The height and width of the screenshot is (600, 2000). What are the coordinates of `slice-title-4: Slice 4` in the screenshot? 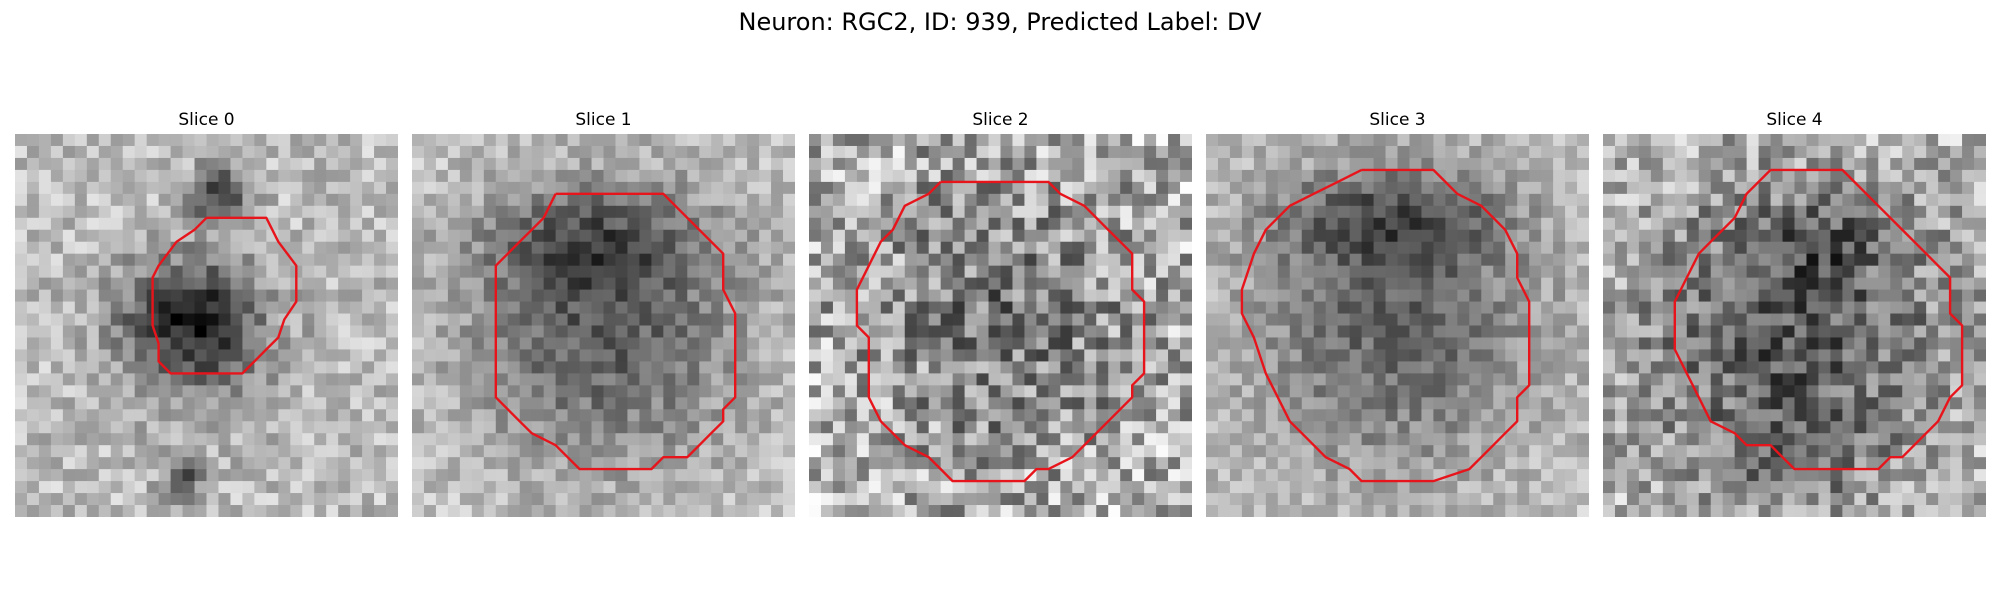 It's located at (1794, 120).